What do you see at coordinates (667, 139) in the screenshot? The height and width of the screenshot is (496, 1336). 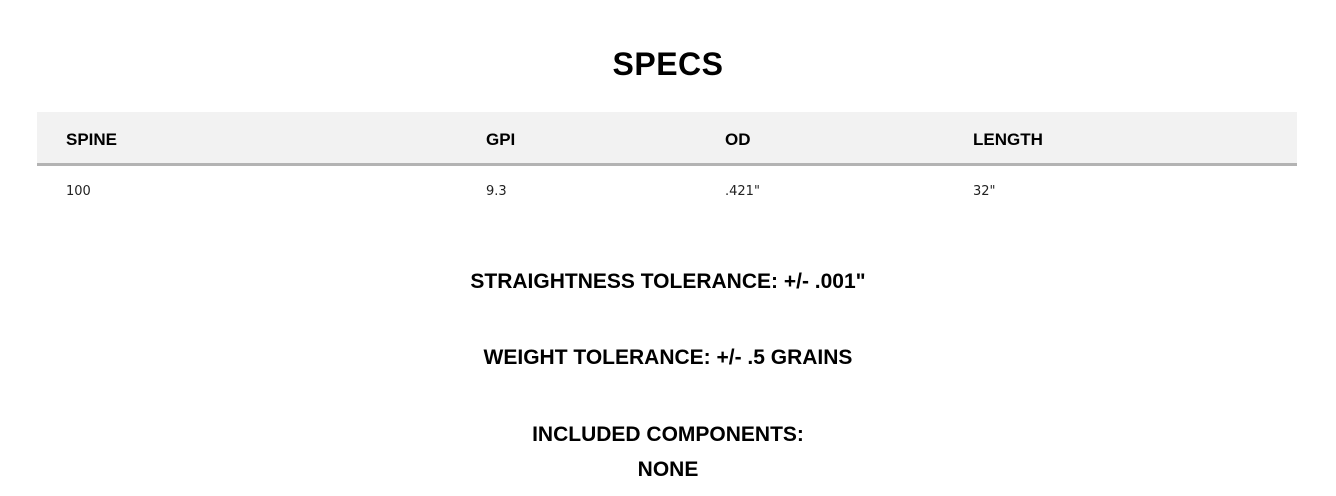 I see `table-header: SPINE GPI OD LENGTH` at bounding box center [667, 139].